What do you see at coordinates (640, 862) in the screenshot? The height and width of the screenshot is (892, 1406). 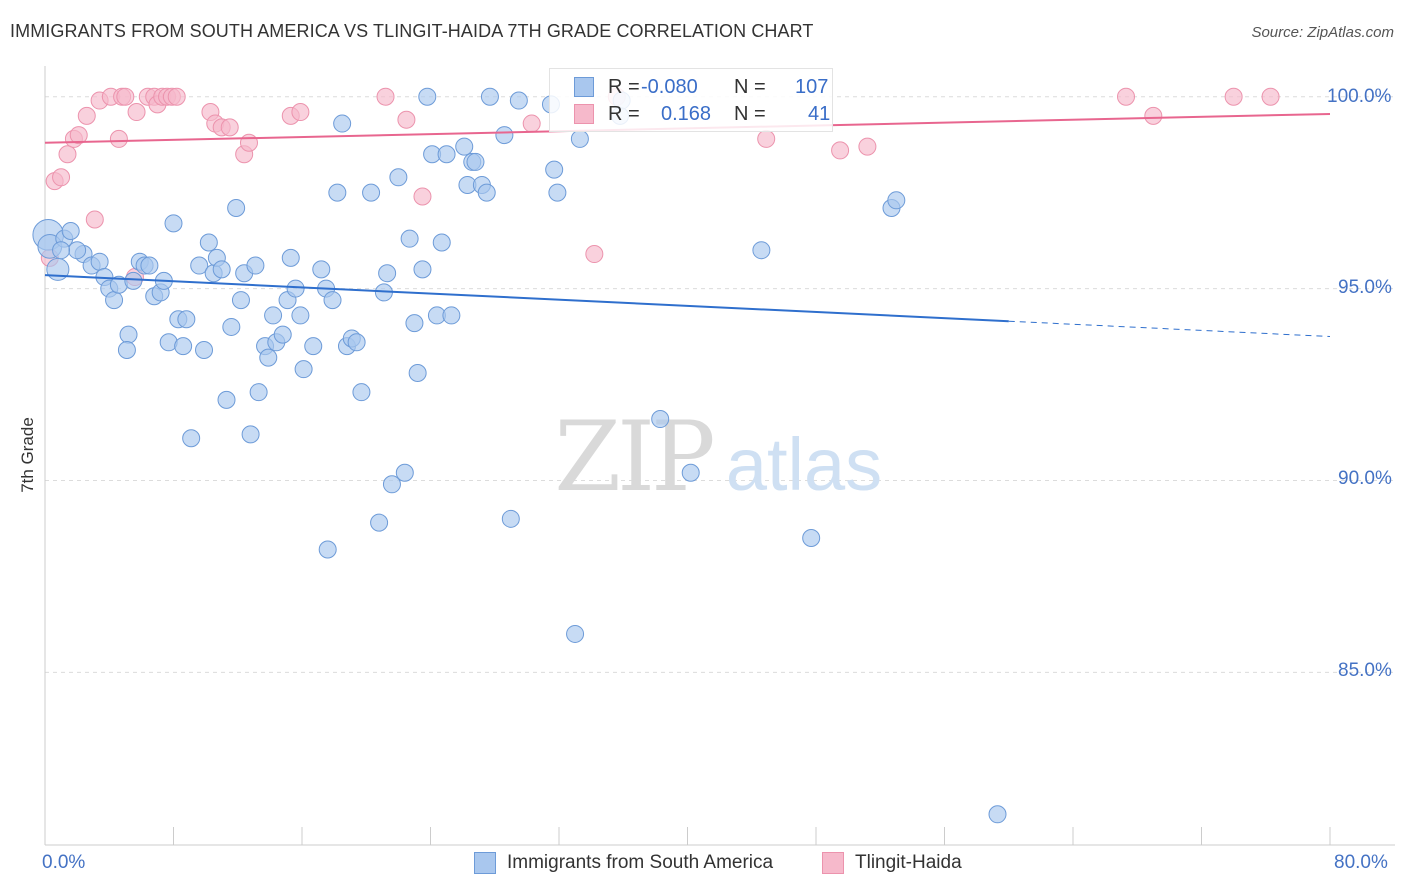 I see `legend-label-series1: Immigrants from South America` at bounding box center [640, 862].